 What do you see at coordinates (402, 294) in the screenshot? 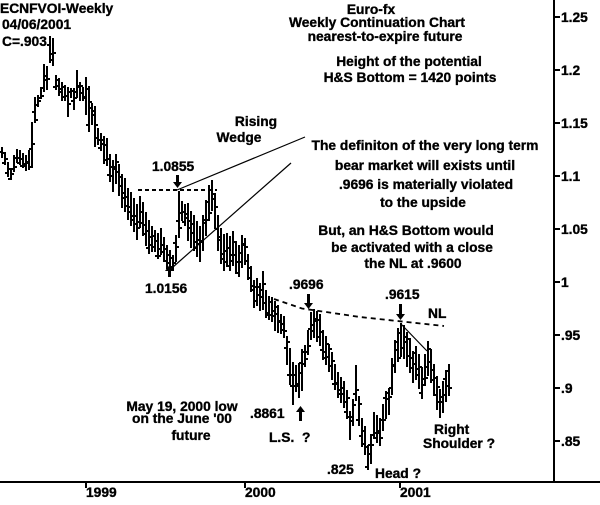
I see `svg-text: .9615` at bounding box center [402, 294].